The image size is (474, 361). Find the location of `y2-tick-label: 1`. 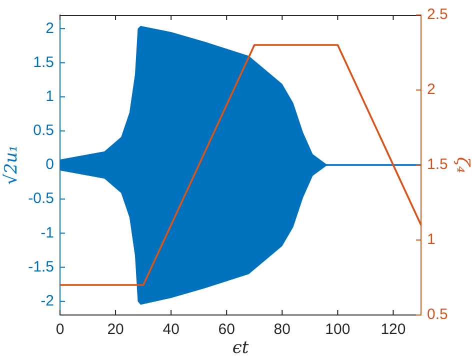

y2-tick-label: 1 is located at coordinates (431, 239).